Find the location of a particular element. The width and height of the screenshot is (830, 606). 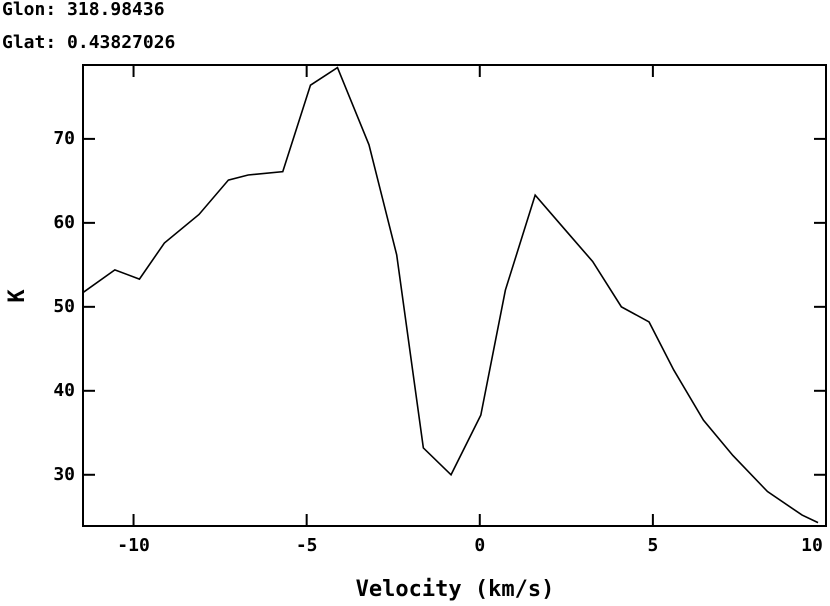

glon: Glon: 318.98436 is located at coordinates (83, 10).